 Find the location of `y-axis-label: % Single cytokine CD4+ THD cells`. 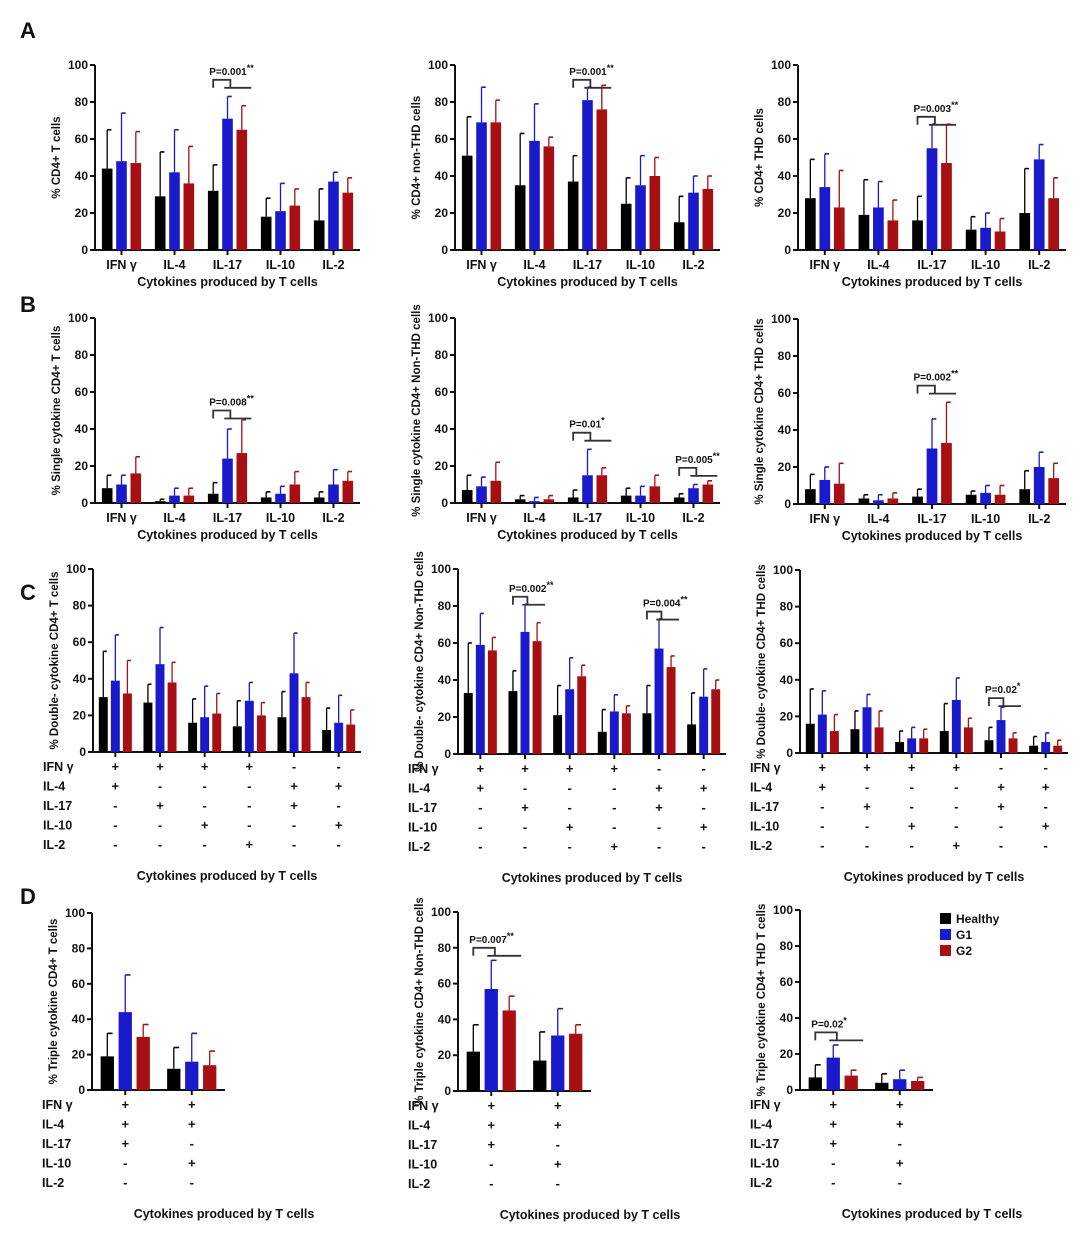

y-axis-label: % Single cytokine CD4+ THD cells is located at coordinates (760, 411).